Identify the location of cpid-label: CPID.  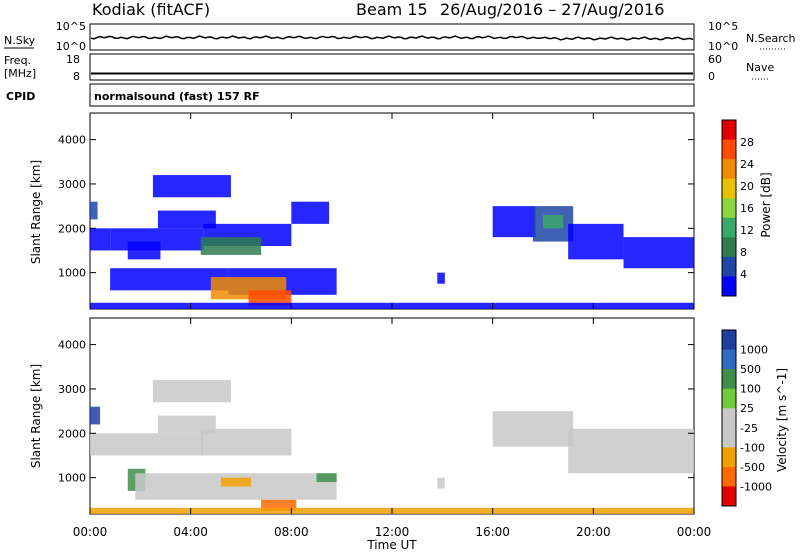
(20, 96).